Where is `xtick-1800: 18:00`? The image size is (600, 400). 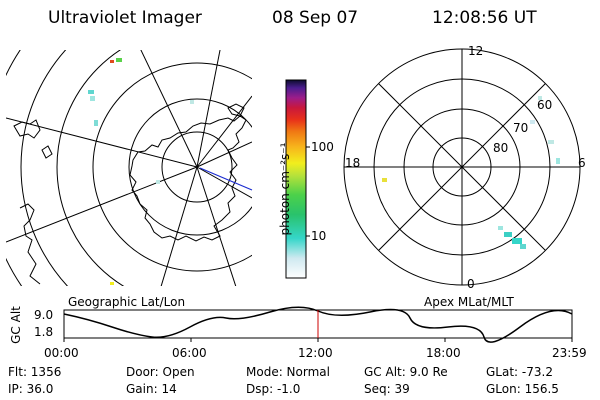 xtick-1800: 18:00 is located at coordinates (443, 353).